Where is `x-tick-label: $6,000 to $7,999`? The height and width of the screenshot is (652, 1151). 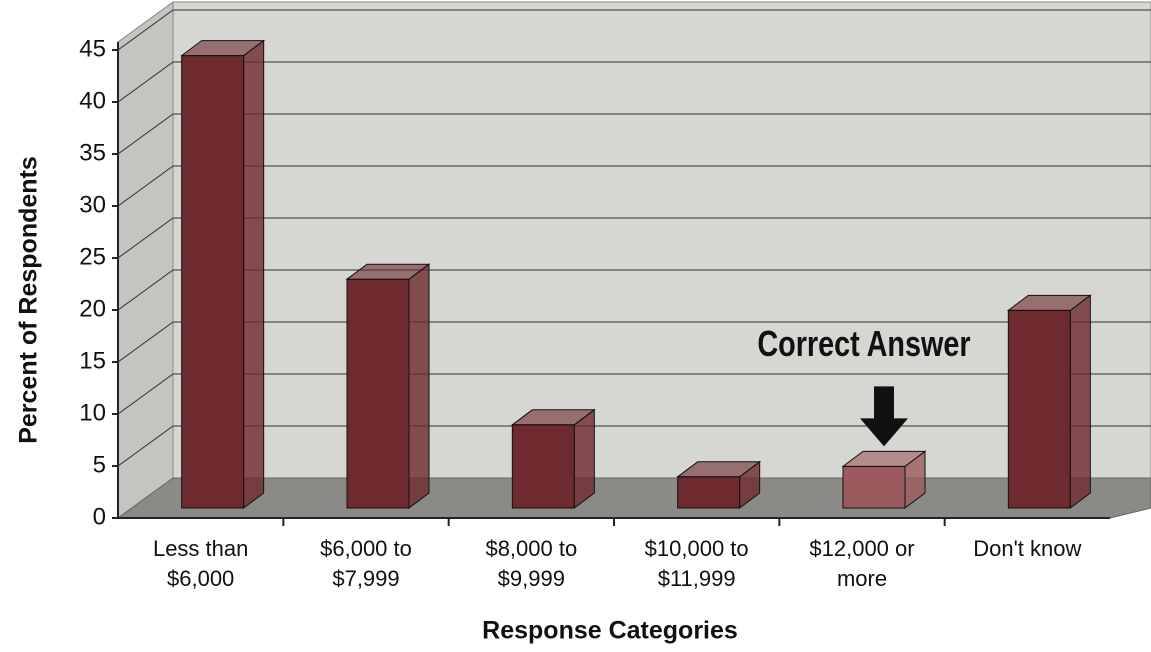
x-tick-label: $6,000 to $7,999 is located at coordinates (366, 563).